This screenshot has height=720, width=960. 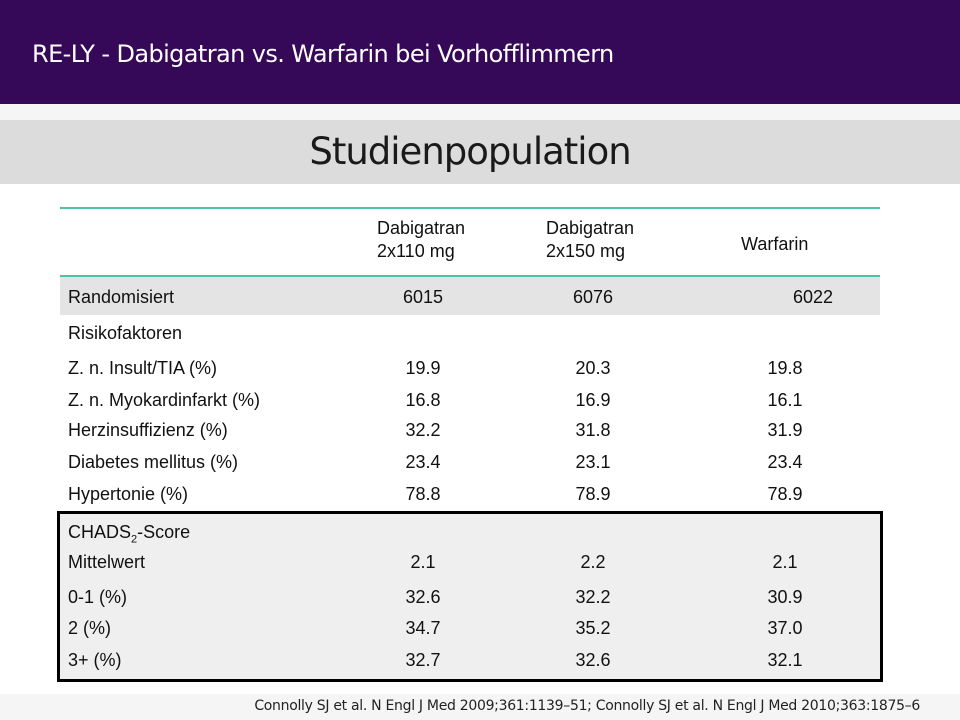 What do you see at coordinates (593, 628) in the screenshot?
I see `value-cell: 35.2` at bounding box center [593, 628].